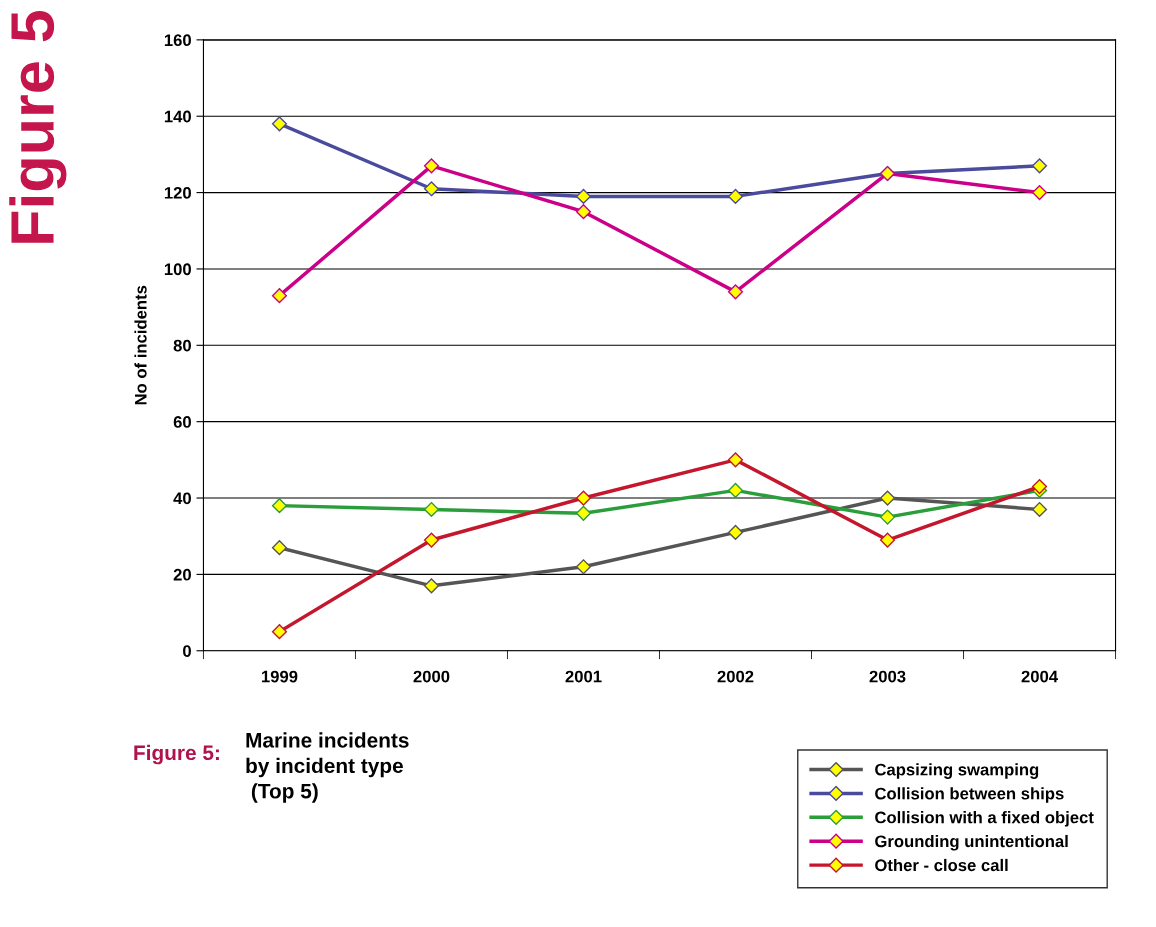 The width and height of the screenshot is (1156, 927). What do you see at coordinates (182, 498) in the screenshot?
I see `y-tick-label: 40` at bounding box center [182, 498].